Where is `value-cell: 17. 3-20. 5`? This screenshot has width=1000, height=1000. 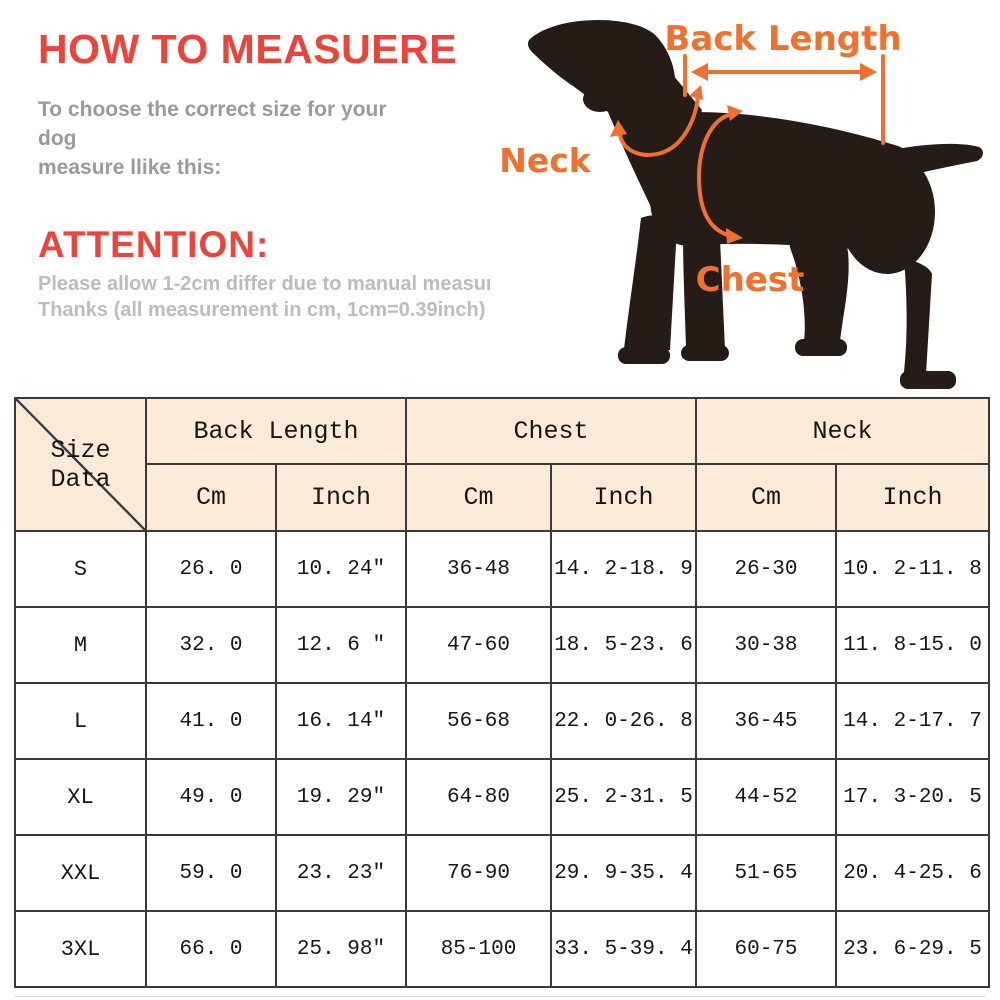
value-cell: 17. 3-20. 5 is located at coordinates (913, 797).